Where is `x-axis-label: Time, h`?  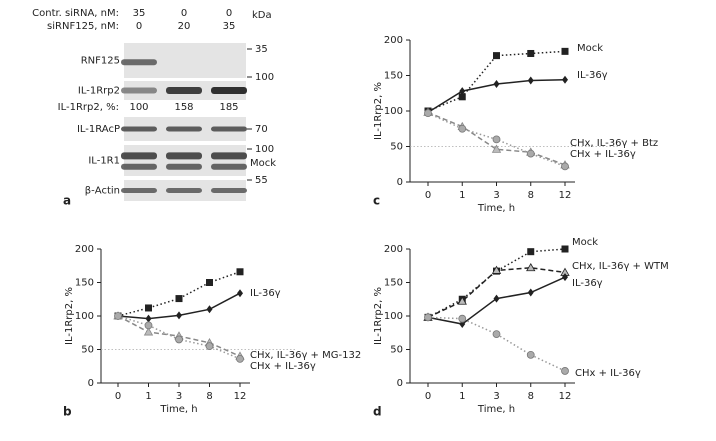 x-axis-label: Time, h is located at coordinates (178, 409).